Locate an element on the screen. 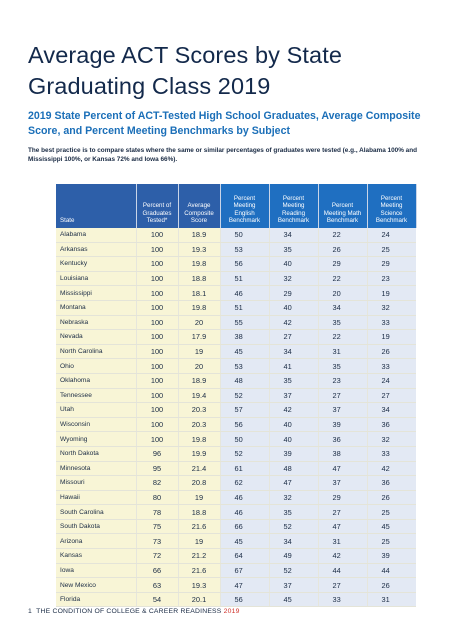  composite-score-cell: 18.1 is located at coordinates (199, 293).